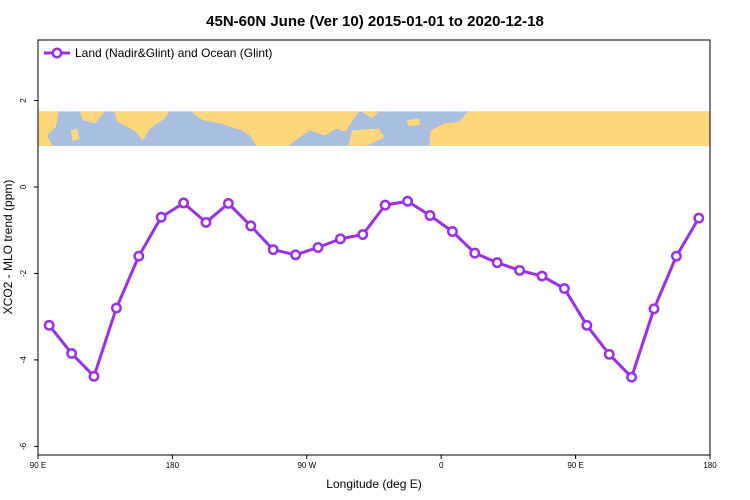 This screenshot has height=500, width=750. Describe the element at coordinates (8, 247) in the screenshot. I see `y-axis-label: XCO2 - MLO trend (ppm)` at that location.